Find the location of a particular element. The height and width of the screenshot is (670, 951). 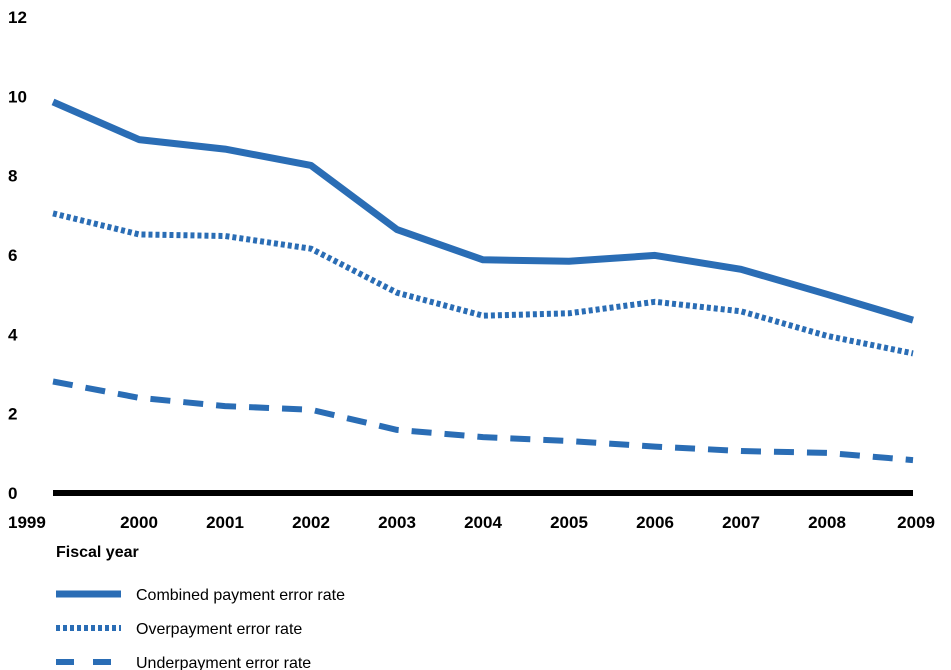

y-tick-label: 12 is located at coordinates (17, 17).